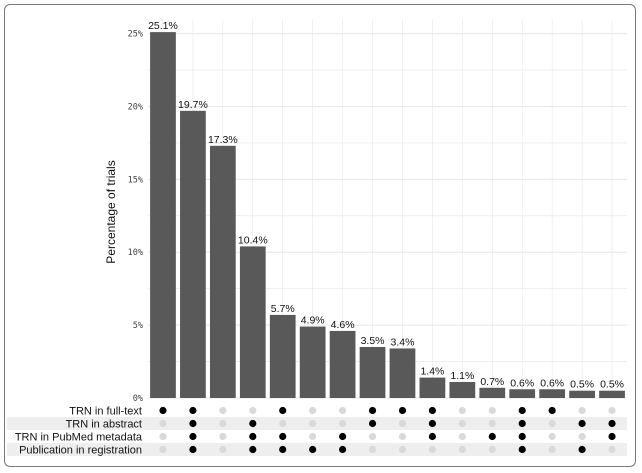 The image size is (642, 473). I want to click on y-axis: 0% 5% 10% 15% 20% 25%, so click(135, 217).